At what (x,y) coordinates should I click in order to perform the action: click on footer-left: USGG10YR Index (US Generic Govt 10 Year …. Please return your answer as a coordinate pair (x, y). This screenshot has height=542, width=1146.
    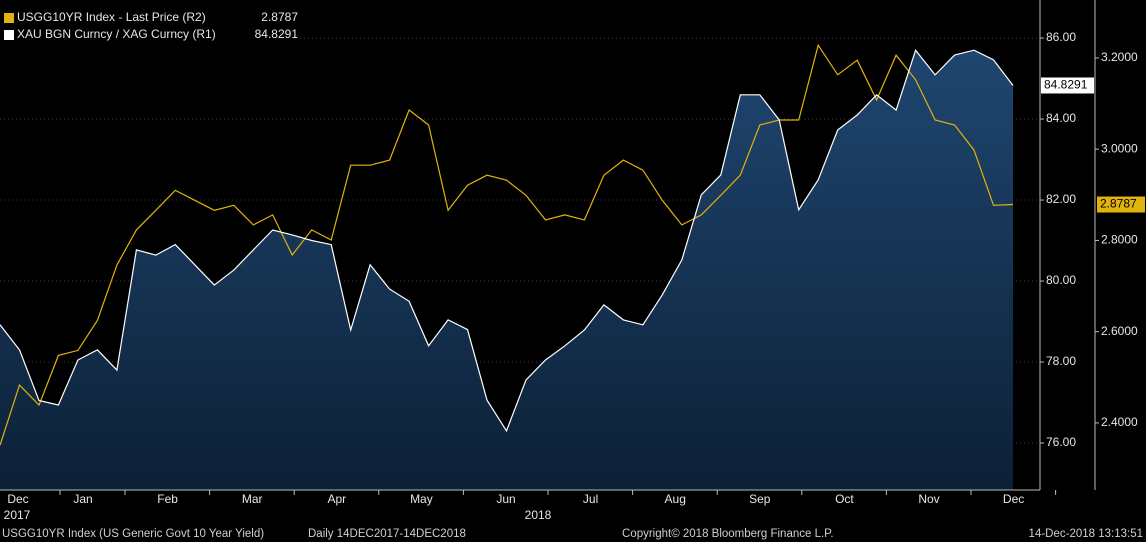
    Looking at the image, I should click on (133, 534).